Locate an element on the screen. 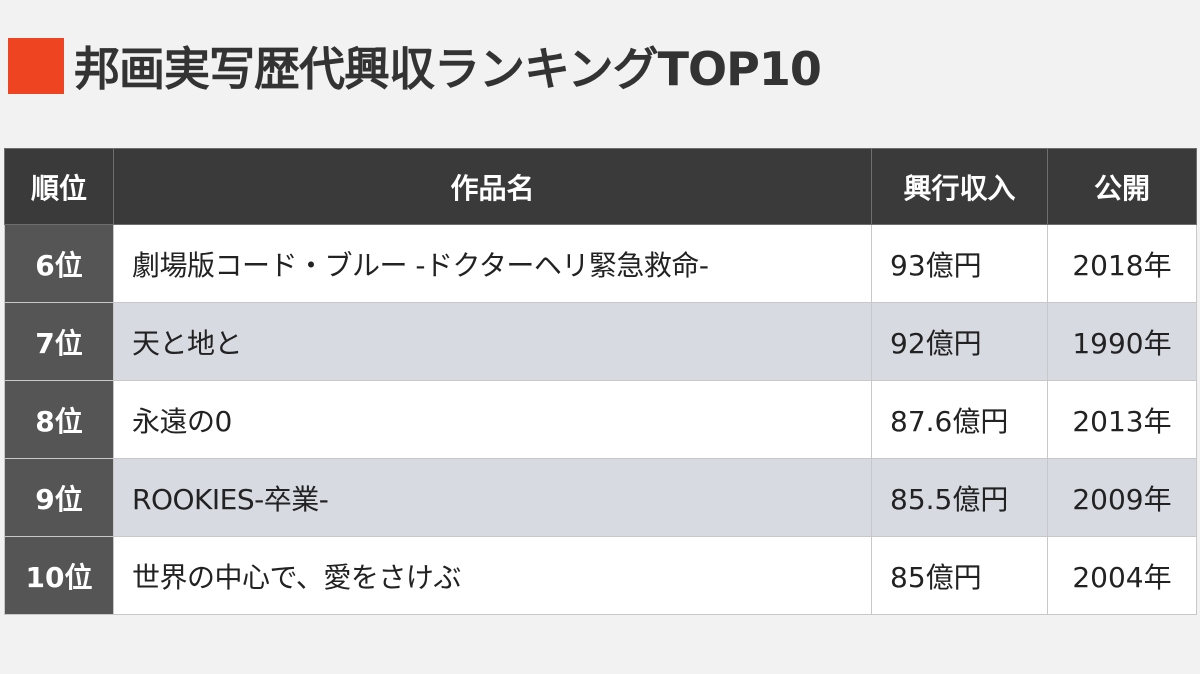  table-row: 8位 永遠の0 87.6億円 2013年 is located at coordinates (600, 419).